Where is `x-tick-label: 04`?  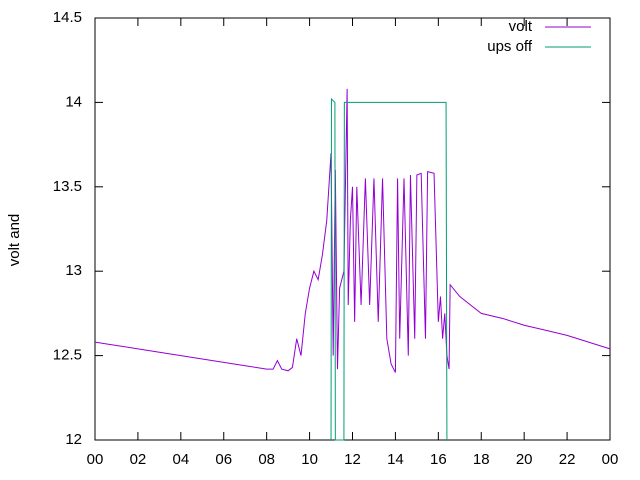 x-tick-label: 04 is located at coordinates (180, 459).